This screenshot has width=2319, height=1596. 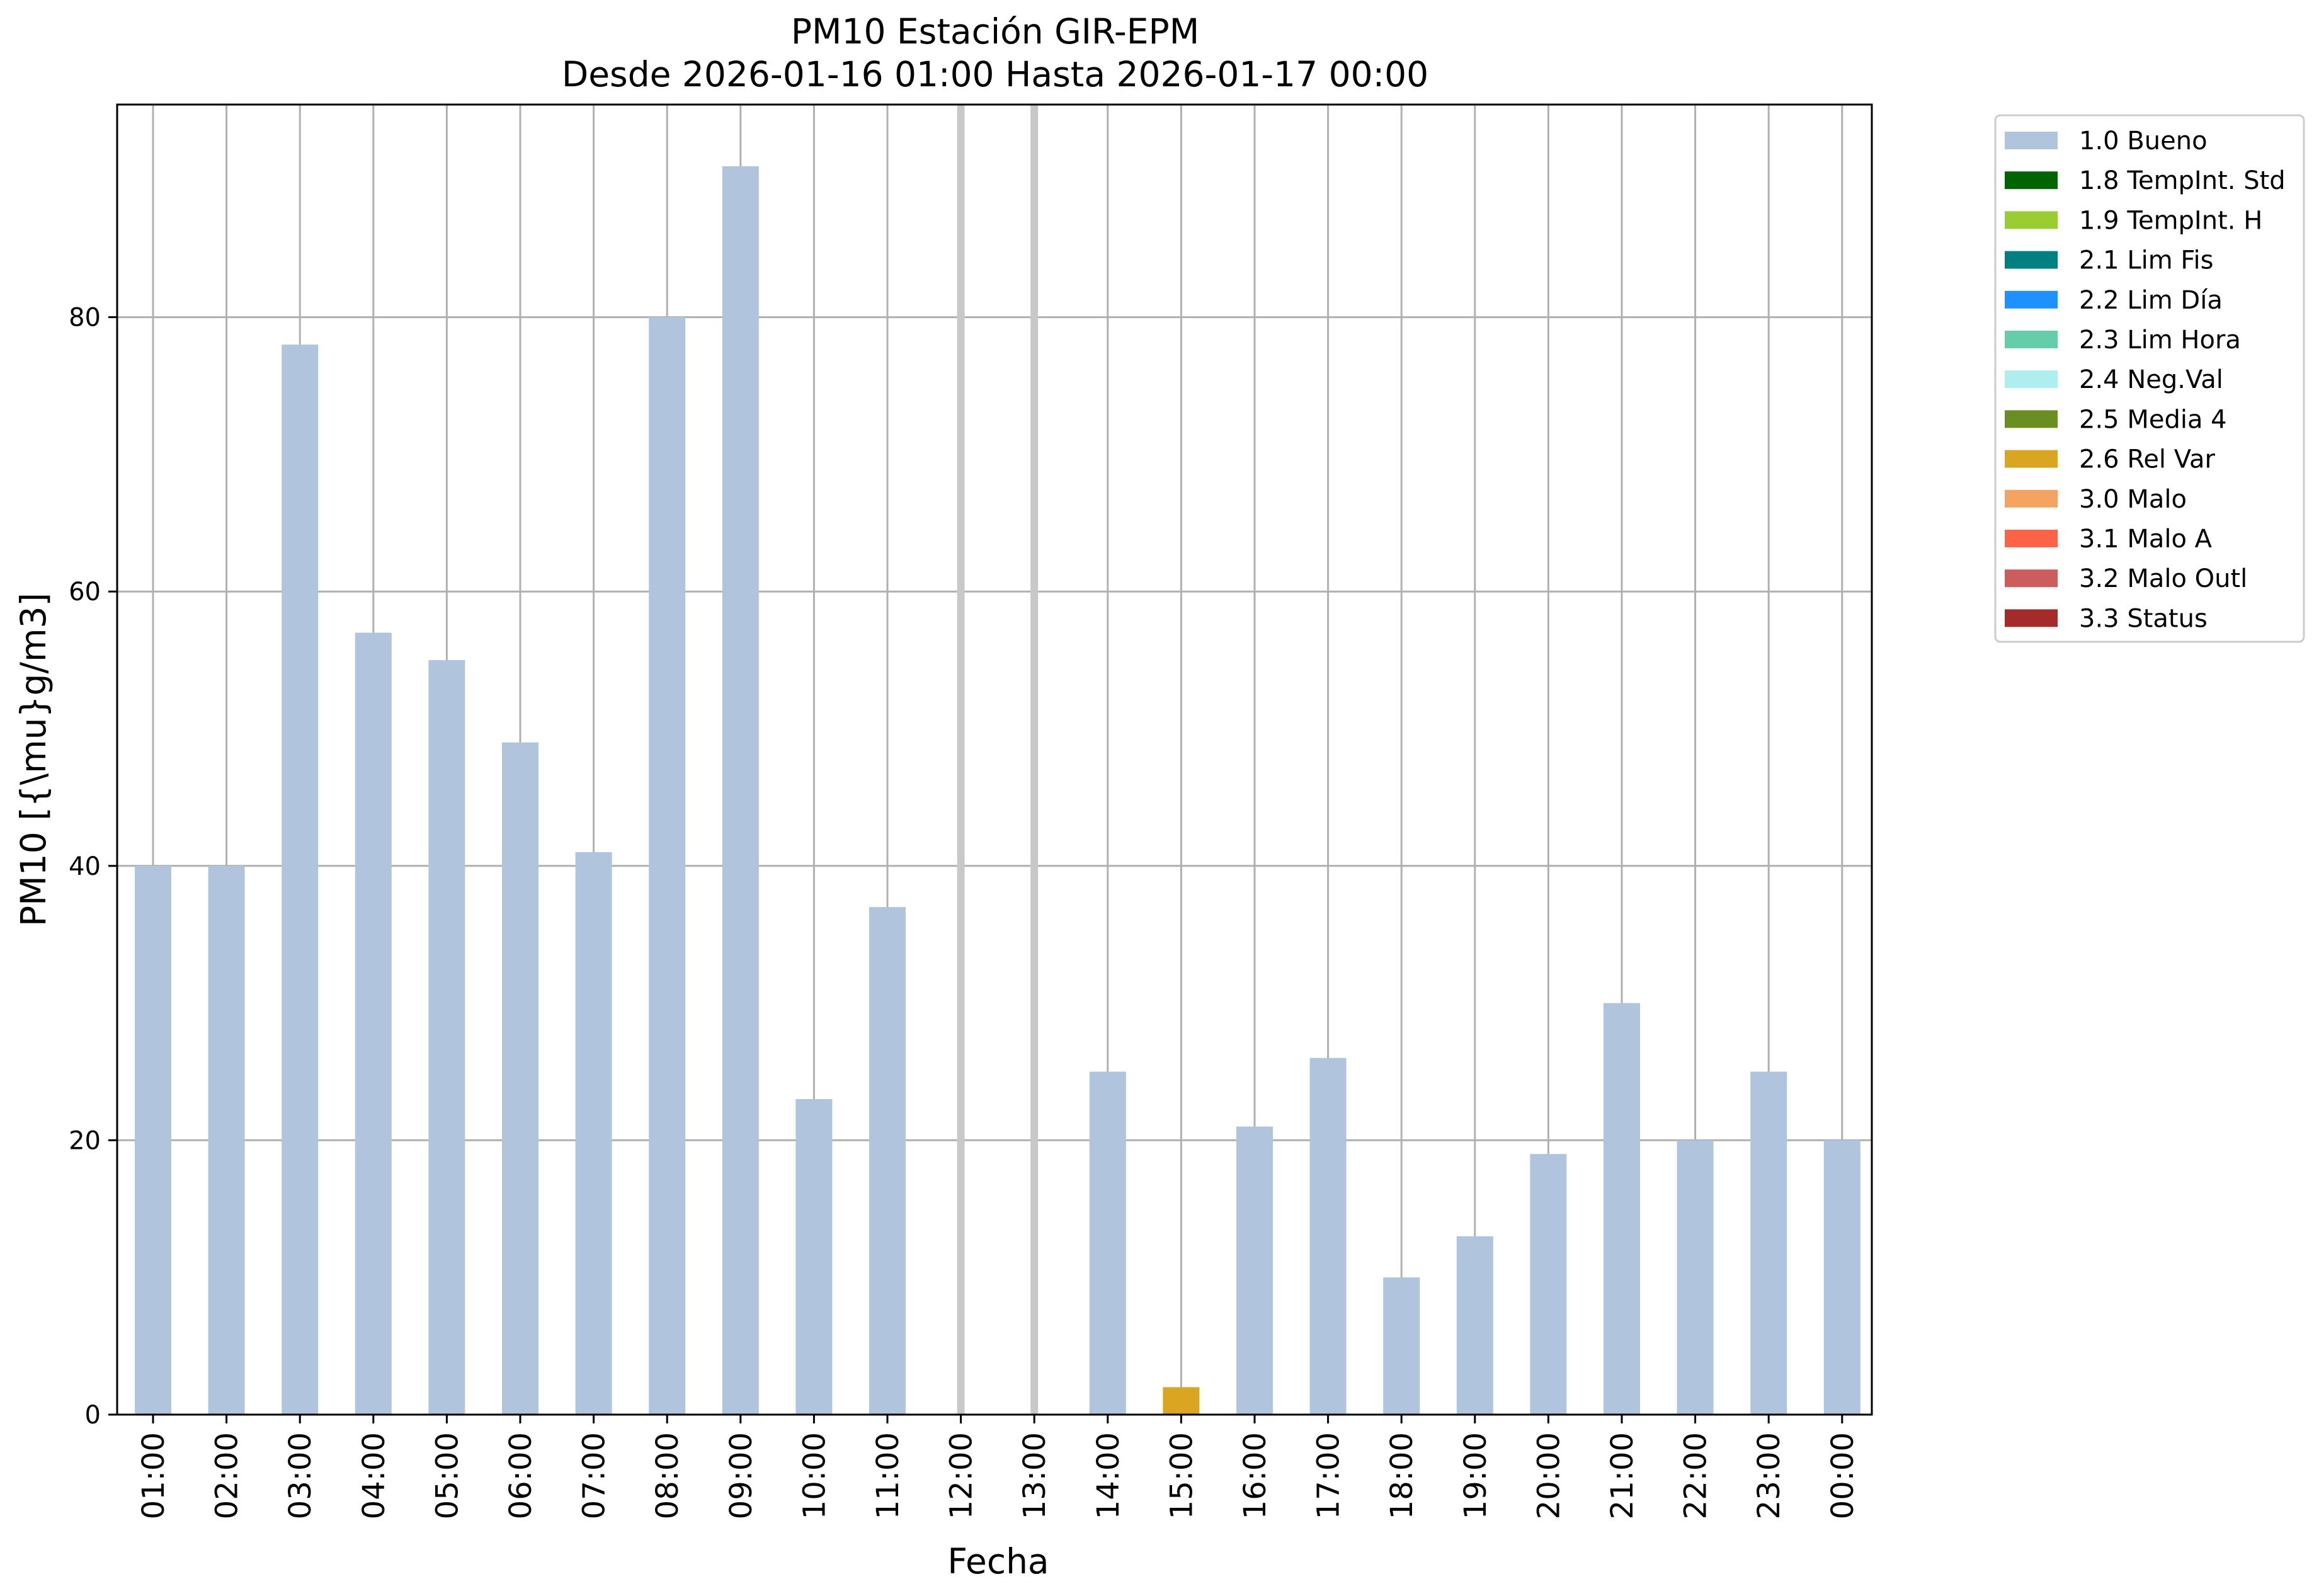 I want to click on x-tick-label: 07:00, so click(x=594, y=1475).